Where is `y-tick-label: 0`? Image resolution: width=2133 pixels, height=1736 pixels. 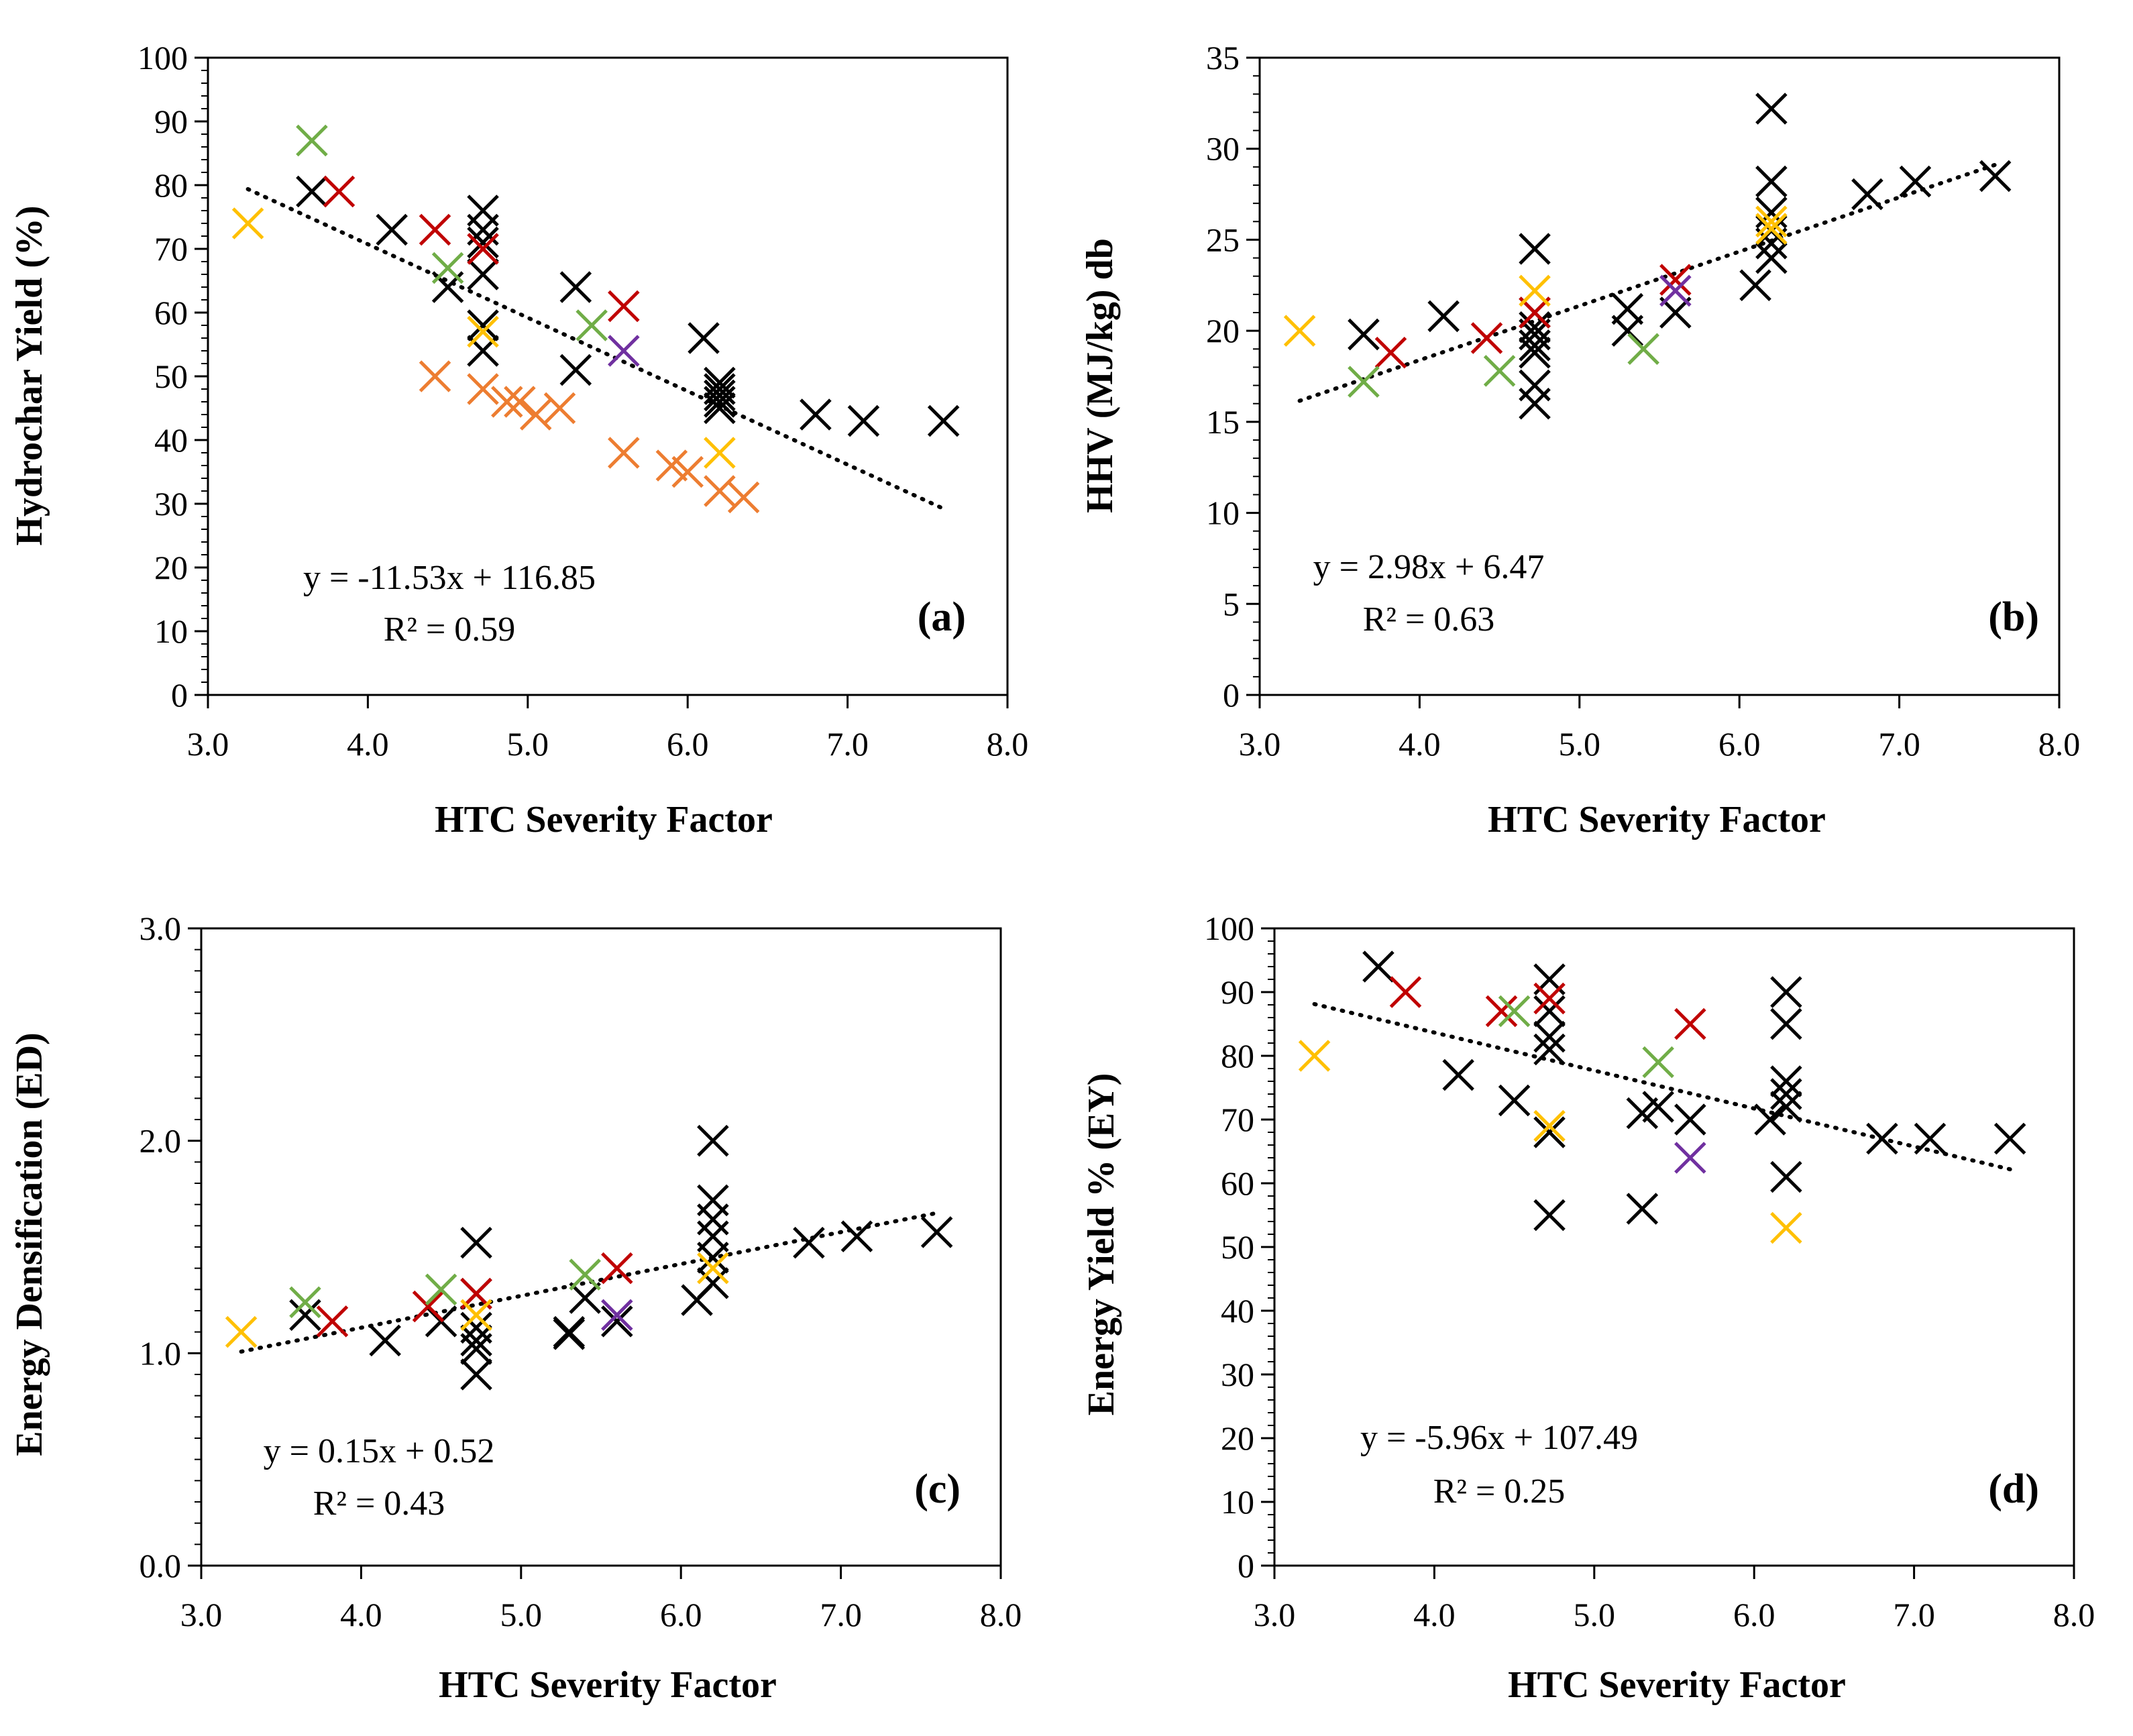 y-tick-label: 0 is located at coordinates (1246, 1565).